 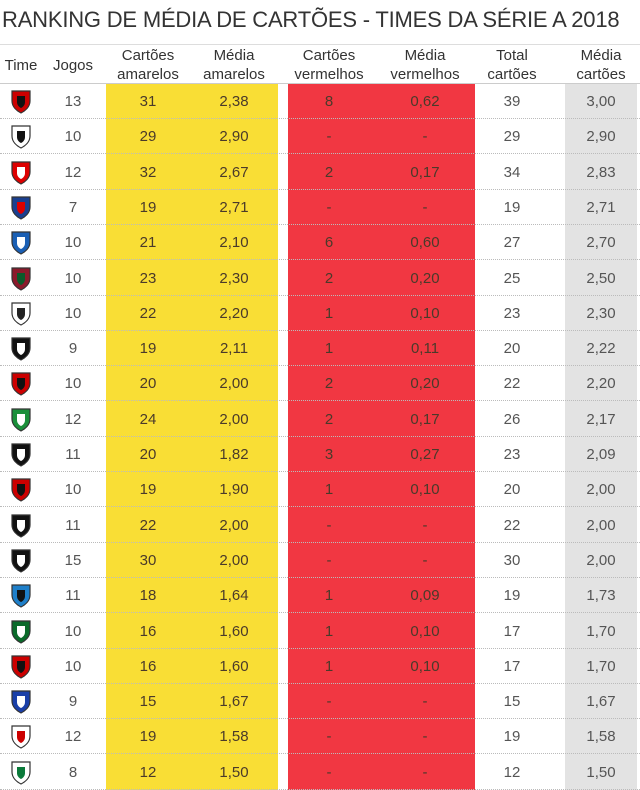 What do you see at coordinates (148, 560) in the screenshot?
I see `cell-ca: 30` at bounding box center [148, 560].